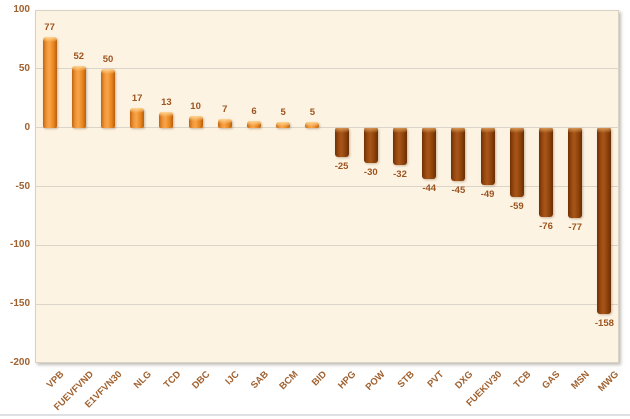 The height and width of the screenshot is (419, 630). Describe the element at coordinates (580, 380) in the screenshot. I see `x-axis-label-text: MSN` at that location.